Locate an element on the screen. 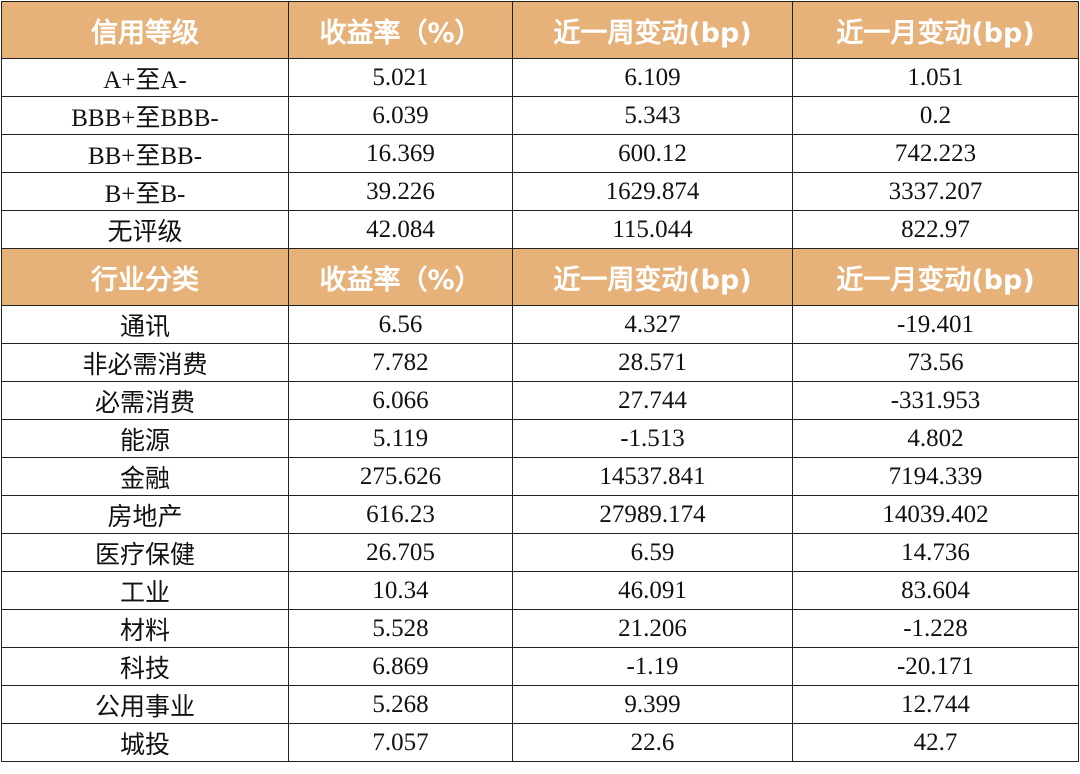 The width and height of the screenshot is (1080, 774). value-cell: 27989.174 is located at coordinates (652, 514).